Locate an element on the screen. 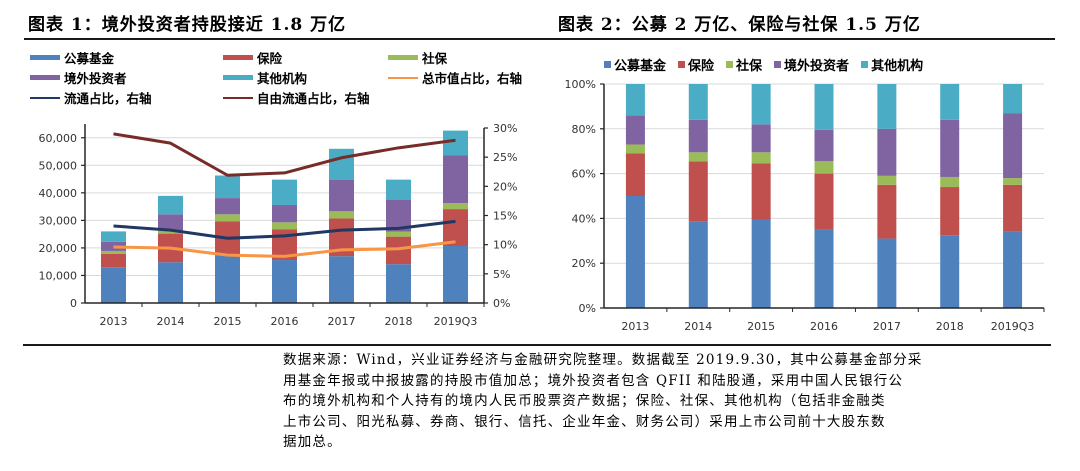  y2-tick-label: 30% is located at coordinates (505, 128).